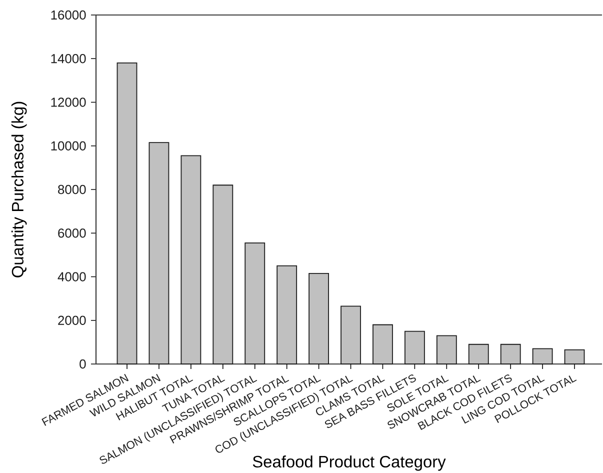 The width and height of the screenshot is (603, 473). I want to click on y-tick-label: 4000, so click(72, 277).